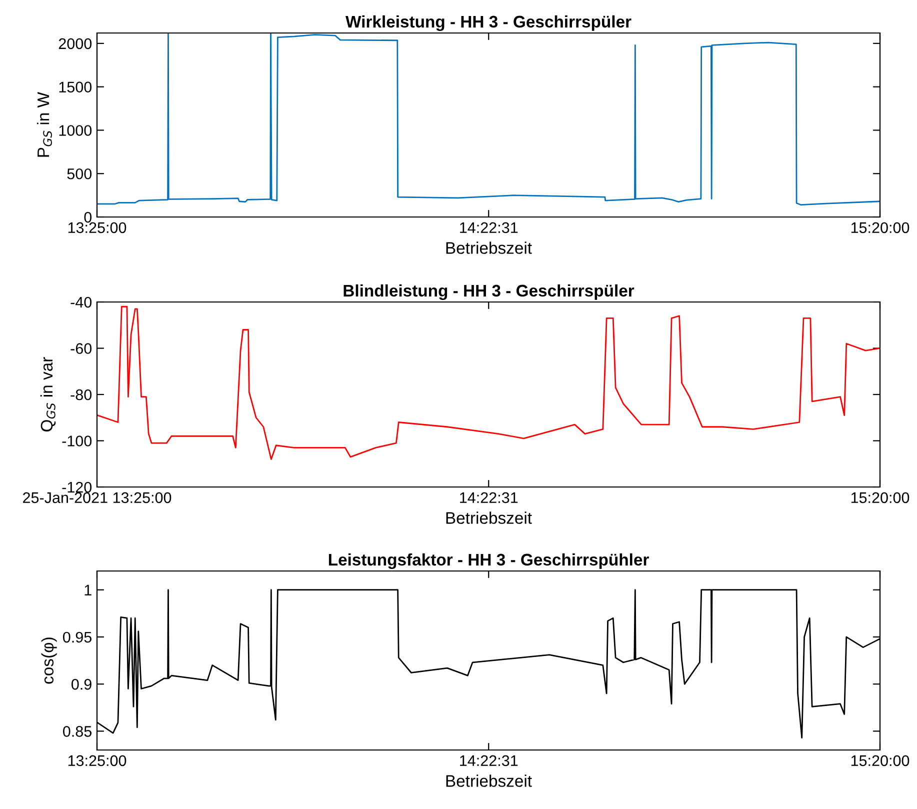 This screenshot has width=917, height=809. What do you see at coordinates (77, 731) in the screenshot?
I see `y-tick-label: 0.85` at bounding box center [77, 731].